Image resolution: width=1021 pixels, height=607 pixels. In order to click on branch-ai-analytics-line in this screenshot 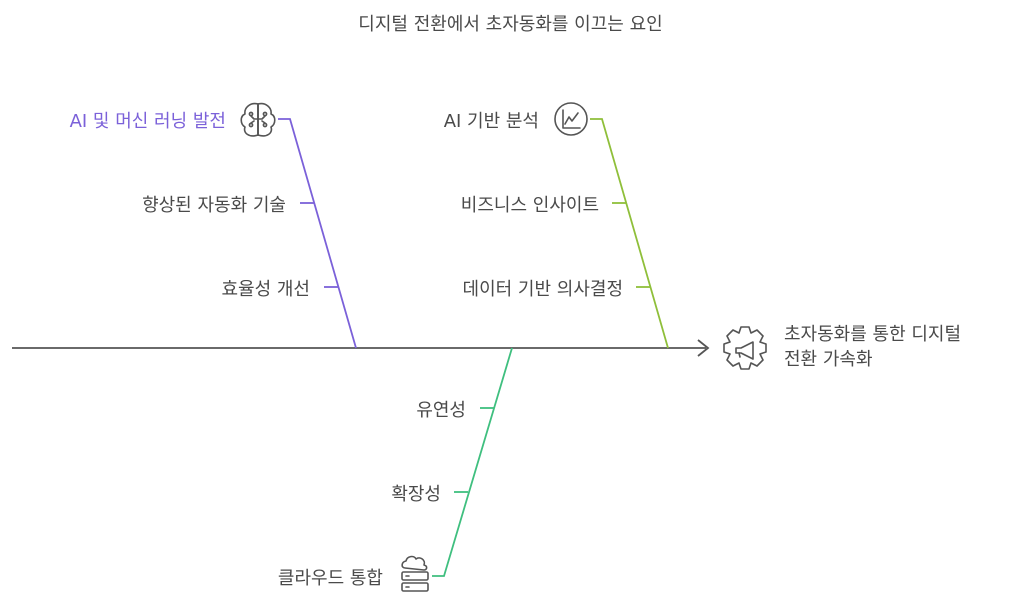, I will do `click(629, 233)`.